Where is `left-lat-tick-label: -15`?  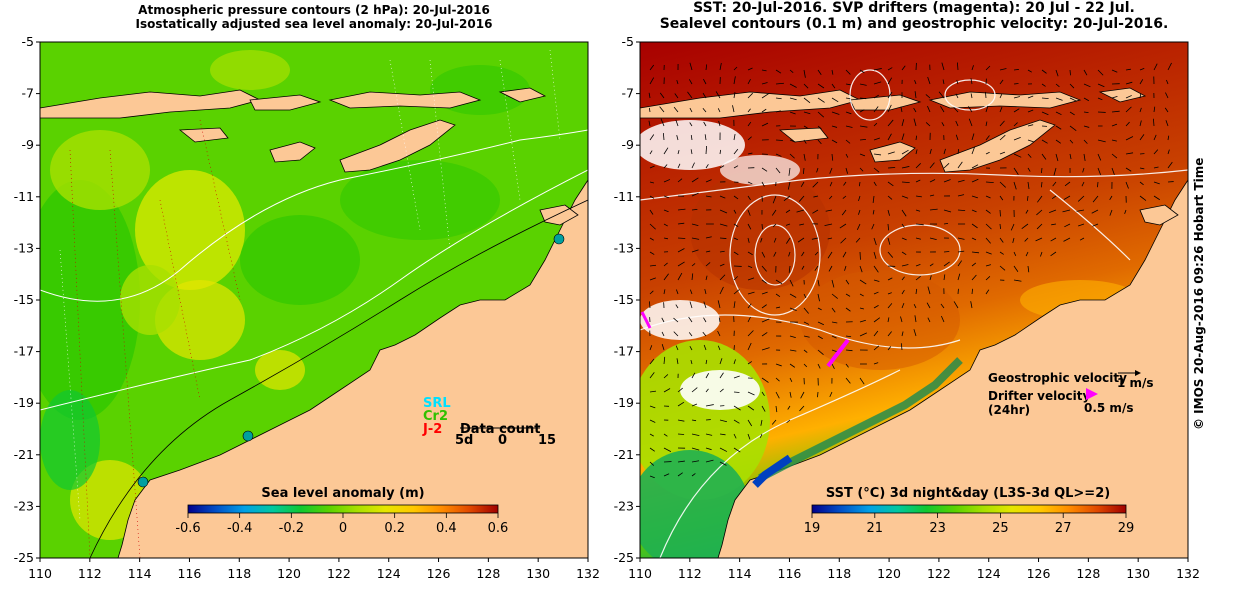 left-lat-tick-label: -15 is located at coordinates (24, 299).